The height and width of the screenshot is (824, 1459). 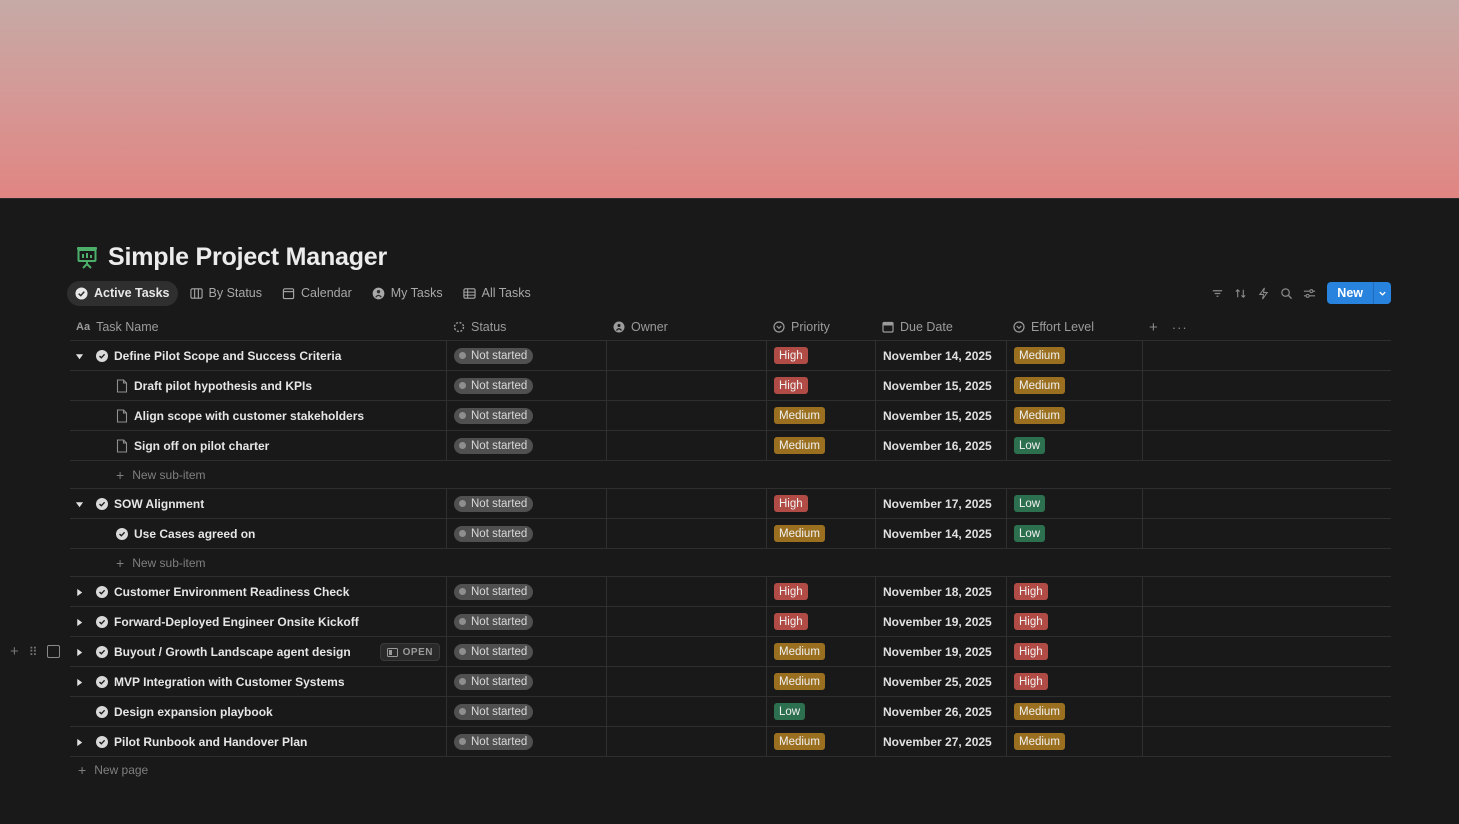 What do you see at coordinates (821, 327) in the screenshot?
I see `column-header-priority: Priority` at bounding box center [821, 327].